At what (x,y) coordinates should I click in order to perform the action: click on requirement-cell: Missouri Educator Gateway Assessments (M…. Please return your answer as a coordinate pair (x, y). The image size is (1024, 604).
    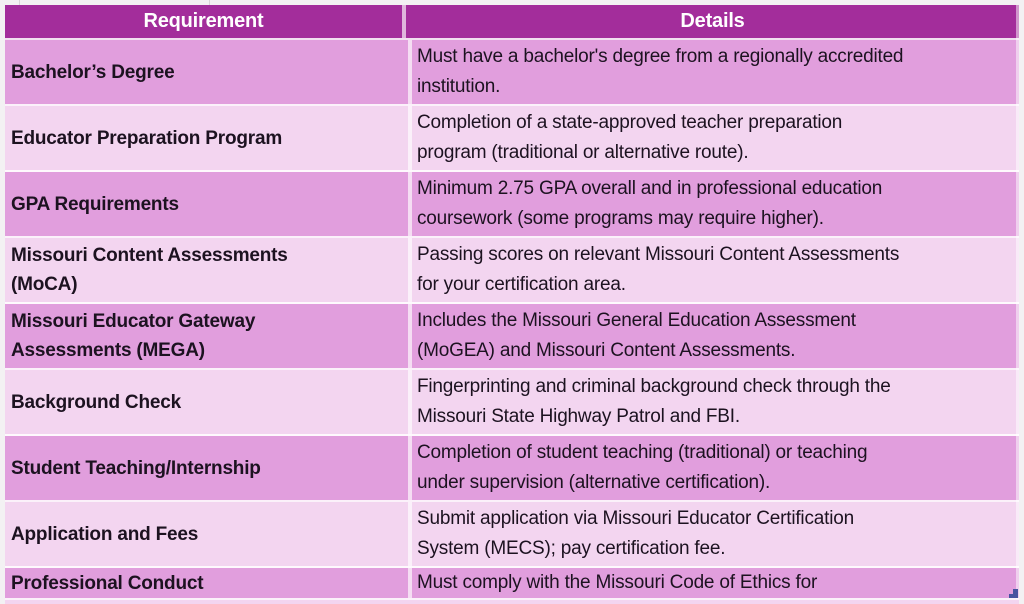
    Looking at the image, I should click on (208, 336).